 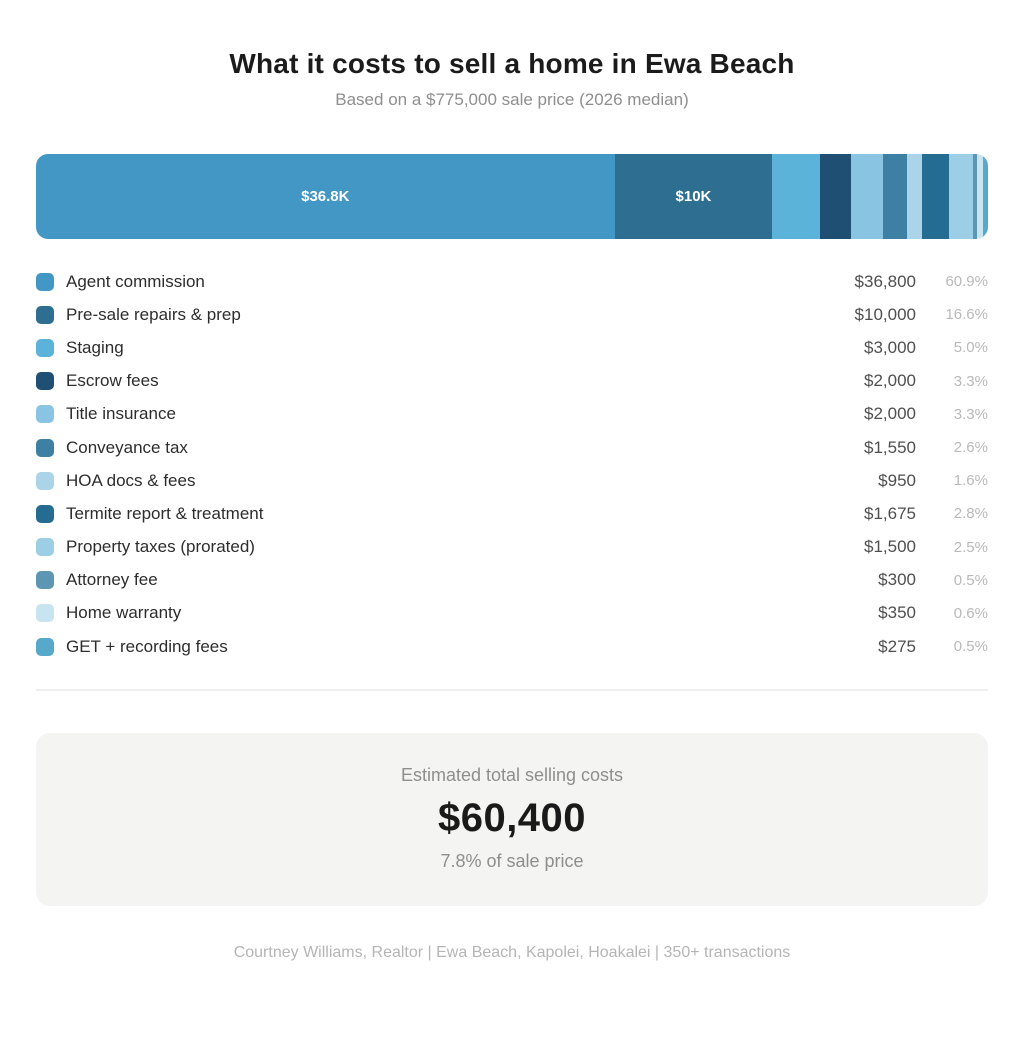 What do you see at coordinates (95, 347) in the screenshot?
I see `legend-item-label: Staging` at bounding box center [95, 347].